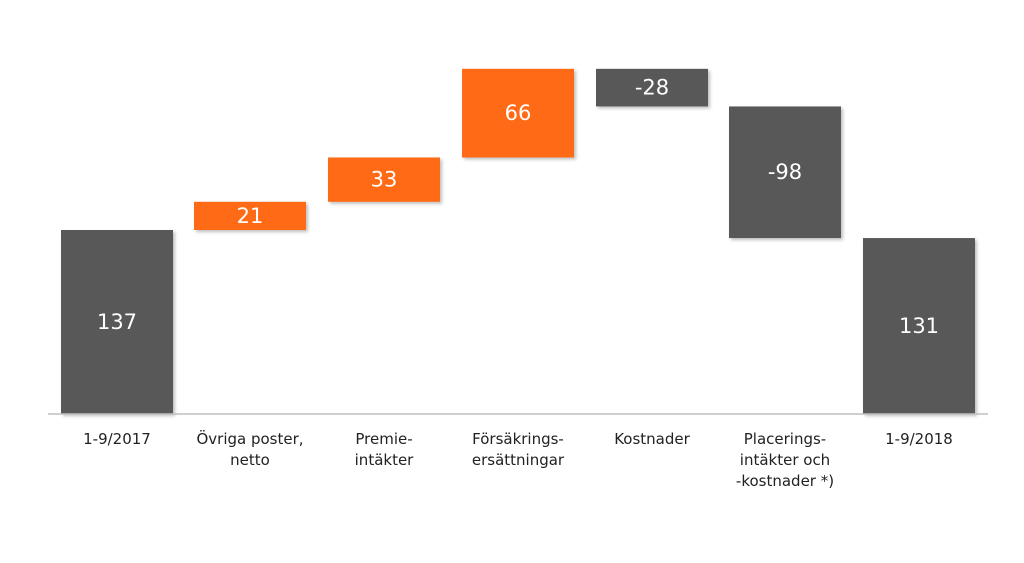 Image resolution: width=1024 pixels, height=563 pixels. Describe the element at coordinates (919, 439) in the screenshot. I see `category-label-2018: 1-9/2018` at that location.